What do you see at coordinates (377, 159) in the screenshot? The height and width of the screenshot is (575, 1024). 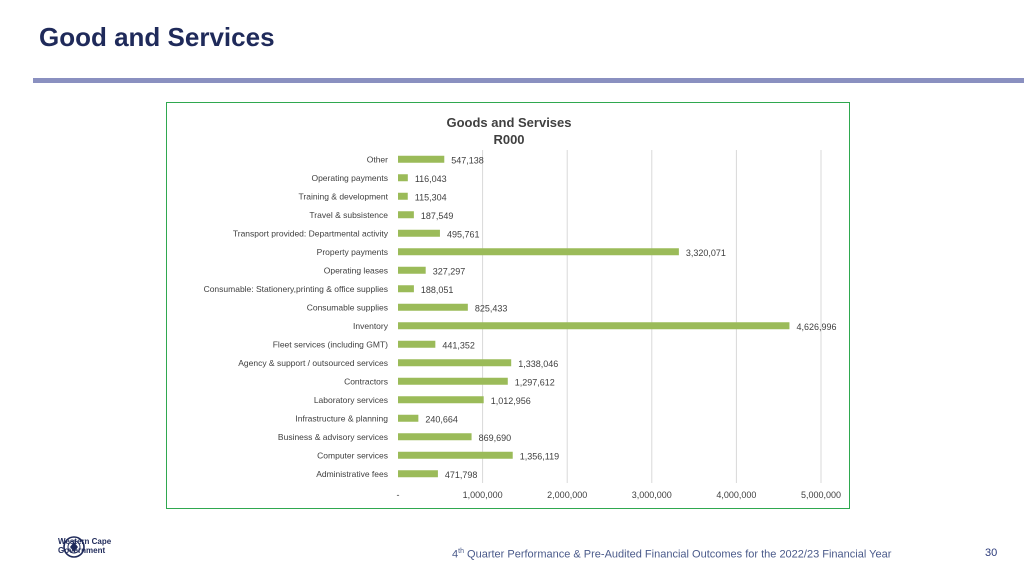 I see `category-label: Other` at bounding box center [377, 159].